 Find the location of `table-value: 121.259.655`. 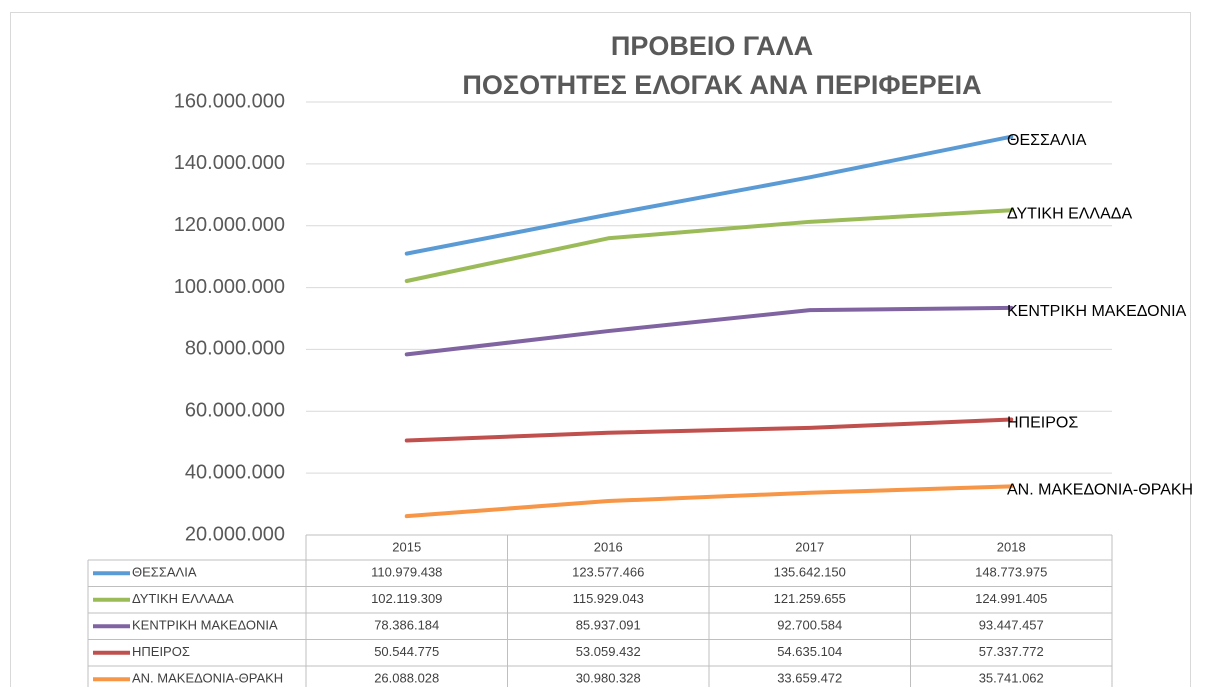

table-value: 121.259.655 is located at coordinates (810, 598).